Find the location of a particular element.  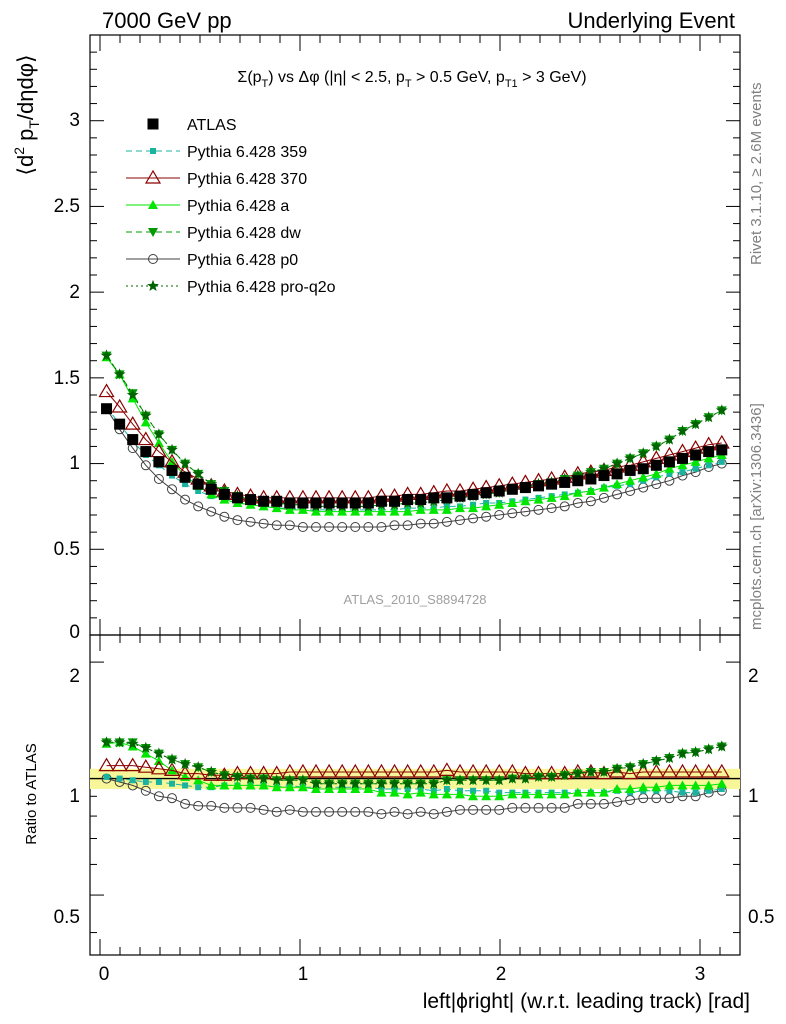

series-ratio-pa is located at coordinates (414, 769).